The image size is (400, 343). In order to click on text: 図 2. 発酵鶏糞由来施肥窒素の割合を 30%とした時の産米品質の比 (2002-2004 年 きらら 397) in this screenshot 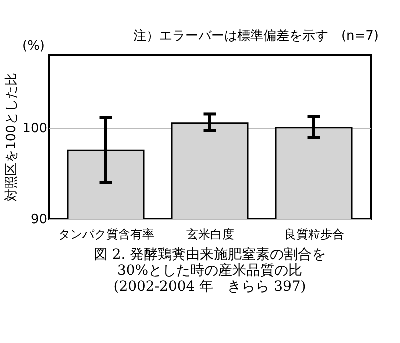, I will do `click(210, 271)`.